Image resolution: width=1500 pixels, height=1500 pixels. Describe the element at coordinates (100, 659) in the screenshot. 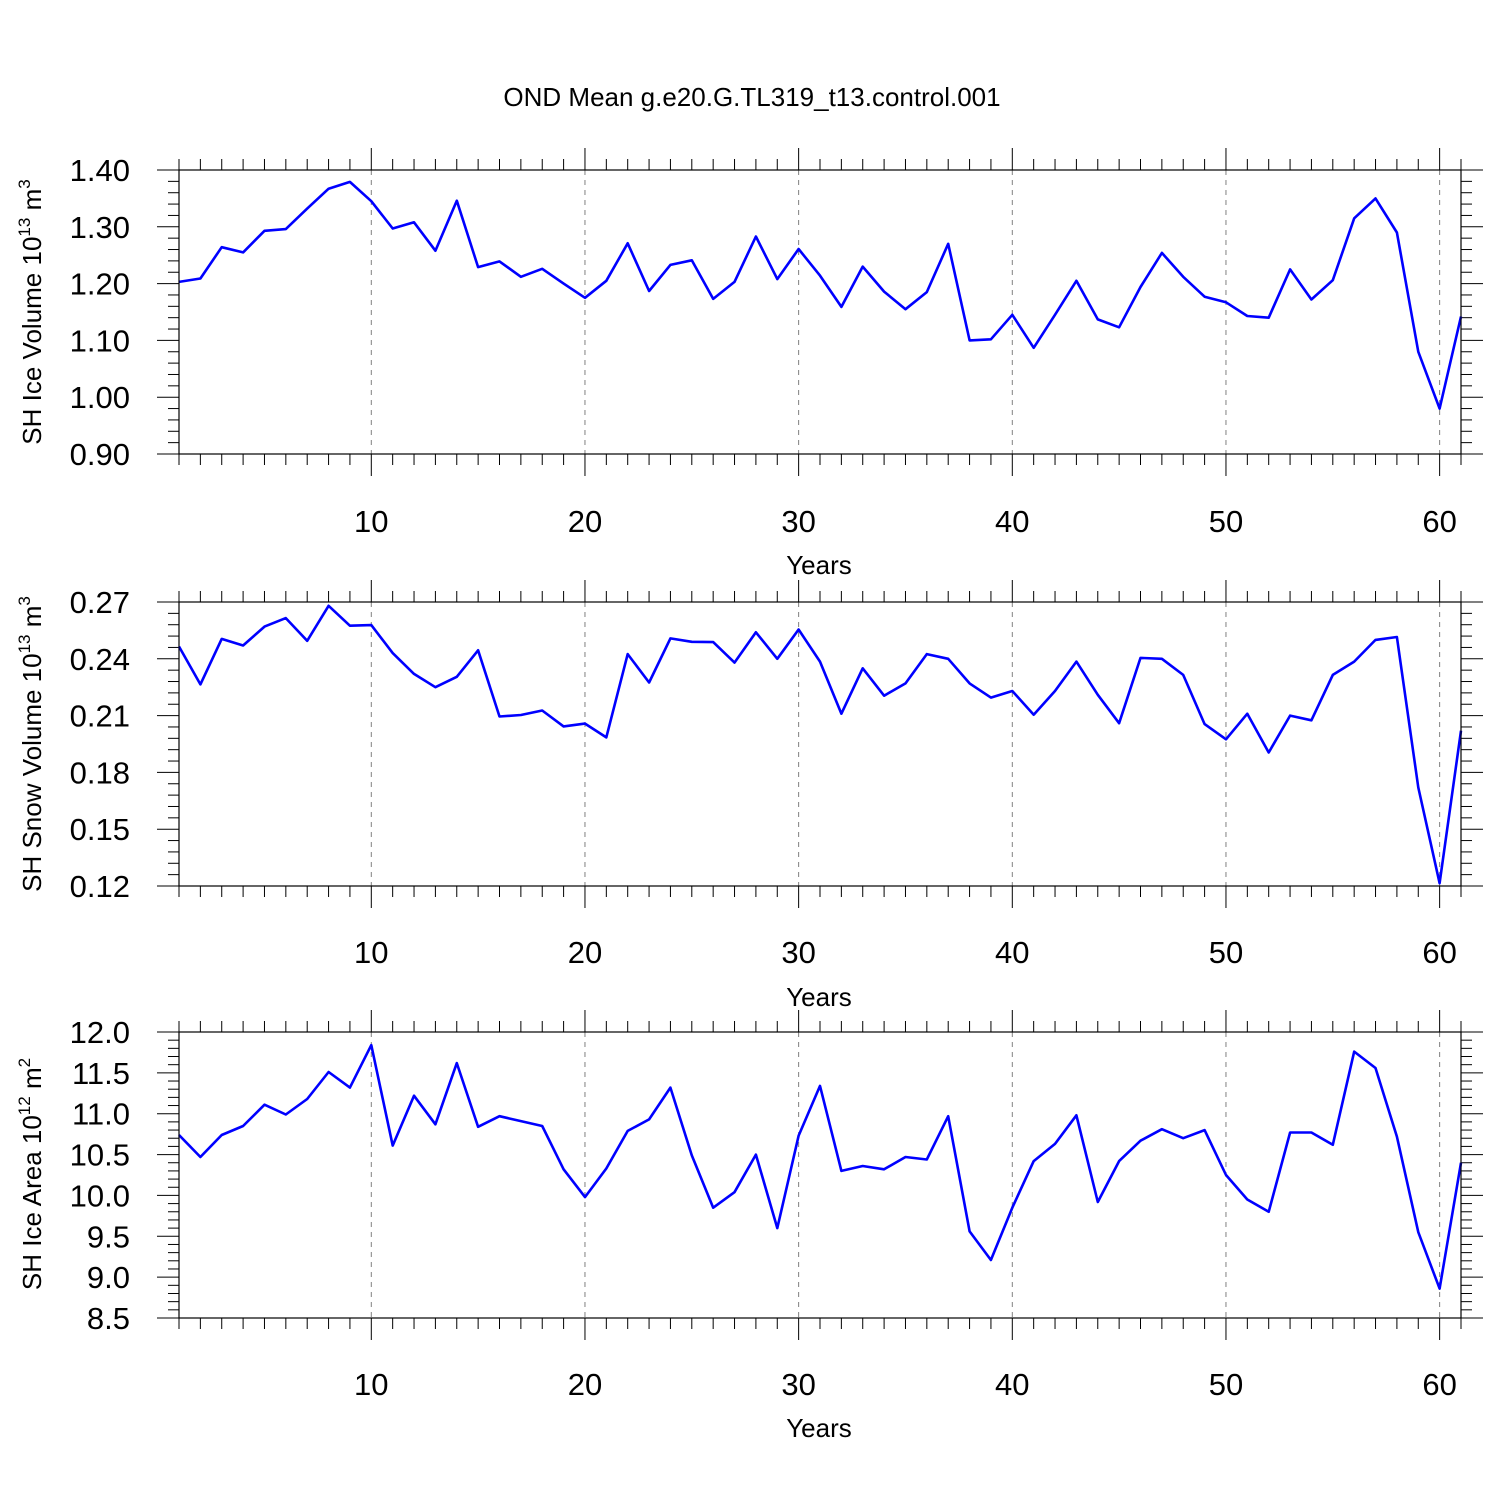

I see `y-tick-label-snow-volume: 0.24` at that location.